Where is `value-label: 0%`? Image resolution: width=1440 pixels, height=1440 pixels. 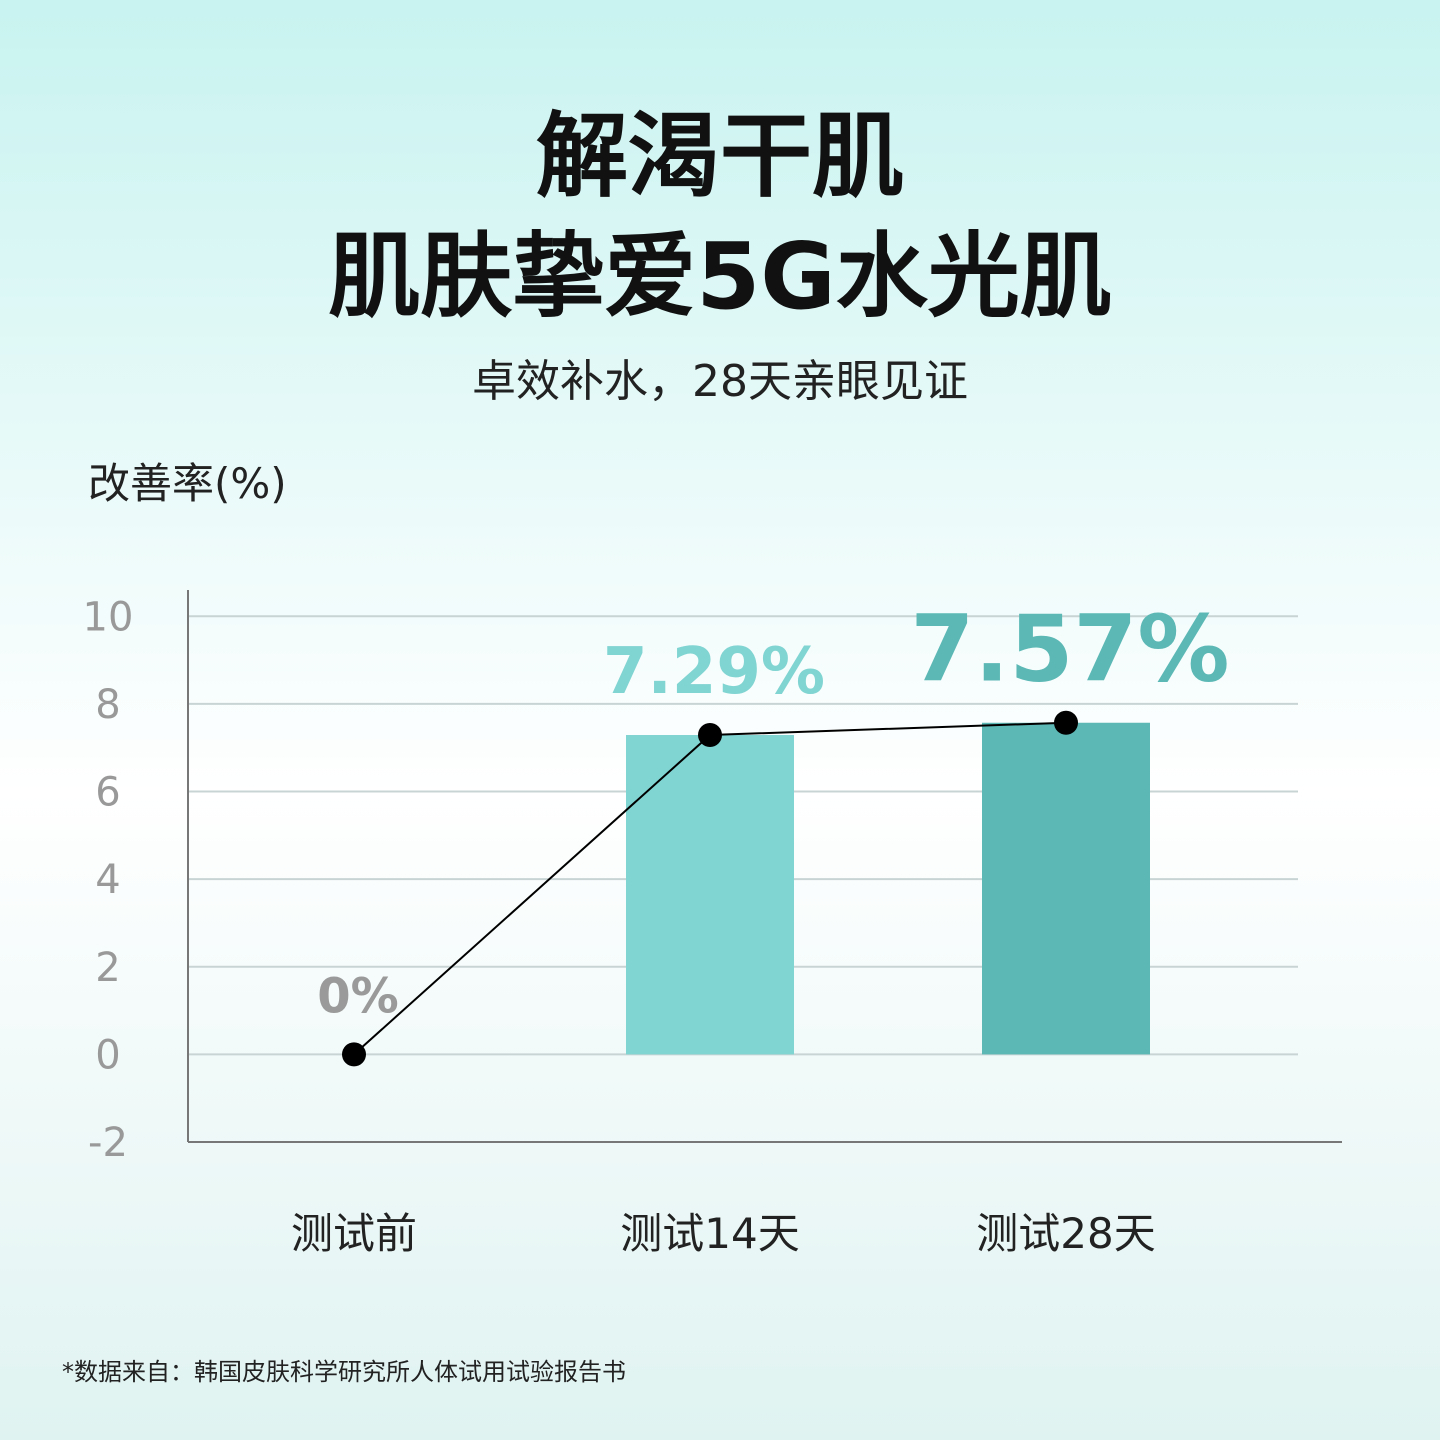
value-label: 0% is located at coordinates (358, 996).